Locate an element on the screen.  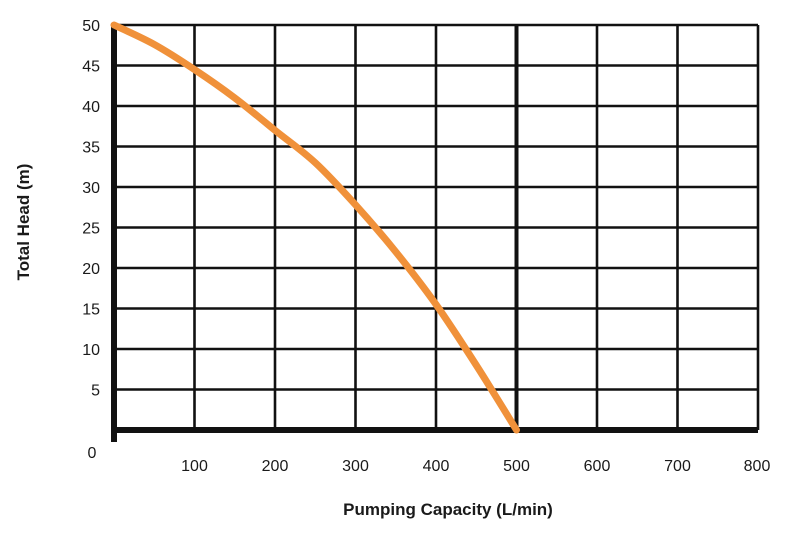
y-tick-label: 35 is located at coordinates (91, 148).